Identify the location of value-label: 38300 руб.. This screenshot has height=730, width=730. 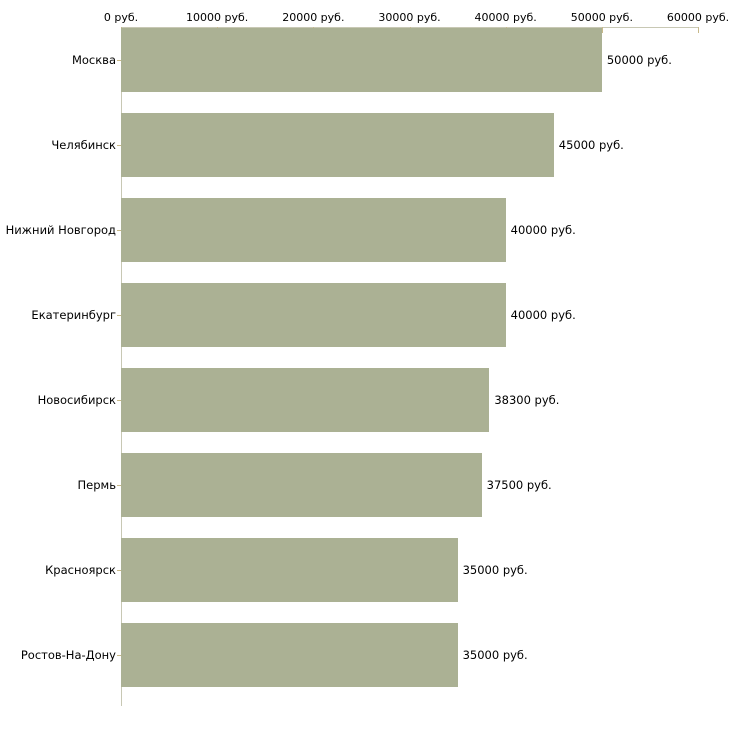
(527, 400).